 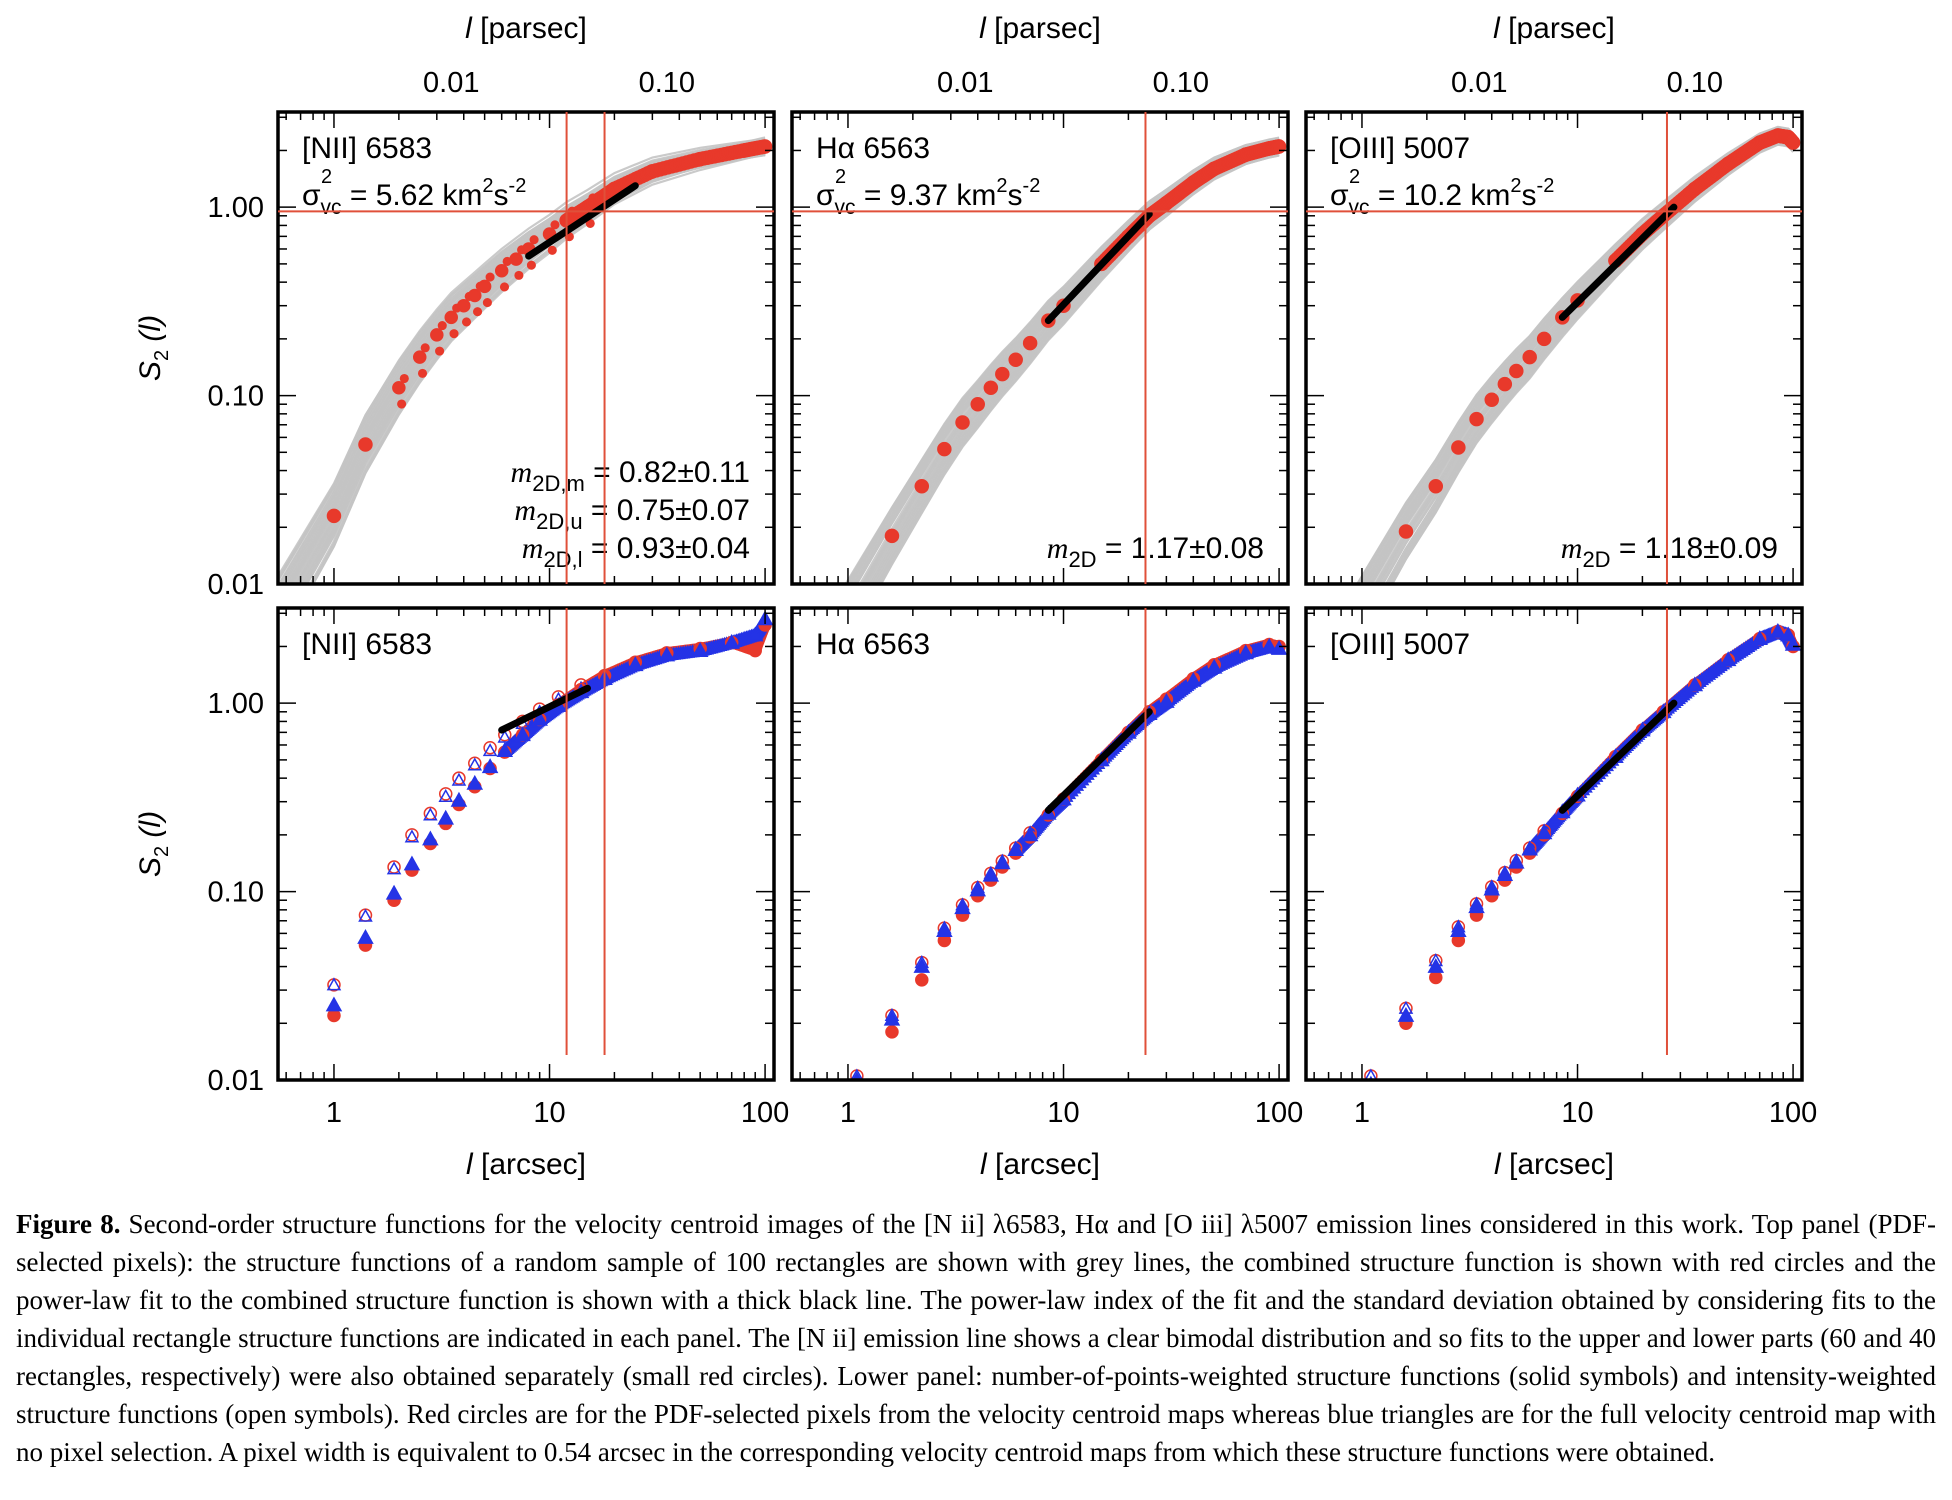 What do you see at coordinates (873, 644) in the screenshot?
I see `panel-title: Hα 6563` at bounding box center [873, 644].